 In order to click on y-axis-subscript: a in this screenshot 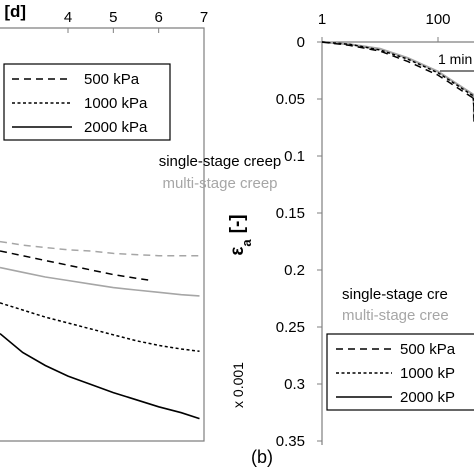, I will do `click(246, 243)`.